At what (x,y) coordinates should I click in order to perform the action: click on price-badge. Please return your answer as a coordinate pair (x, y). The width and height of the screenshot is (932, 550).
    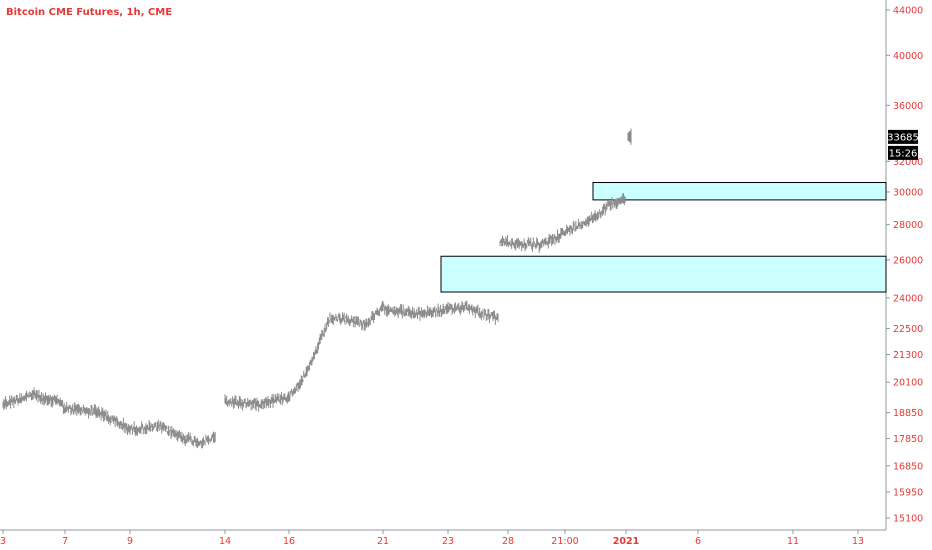
    Looking at the image, I should click on (903, 136).